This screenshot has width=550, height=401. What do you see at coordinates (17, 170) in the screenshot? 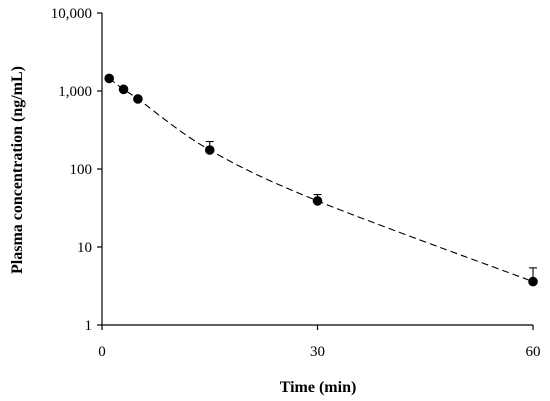
I see `y-axis-title: Plasma concentration (ng/mL)` at bounding box center [17, 170].